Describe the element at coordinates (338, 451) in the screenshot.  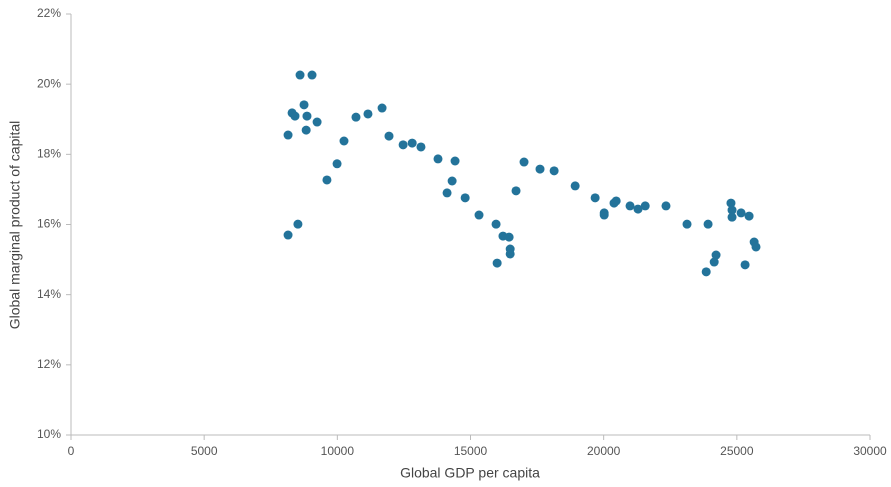
I see `x-tick-label: 10000` at that location.